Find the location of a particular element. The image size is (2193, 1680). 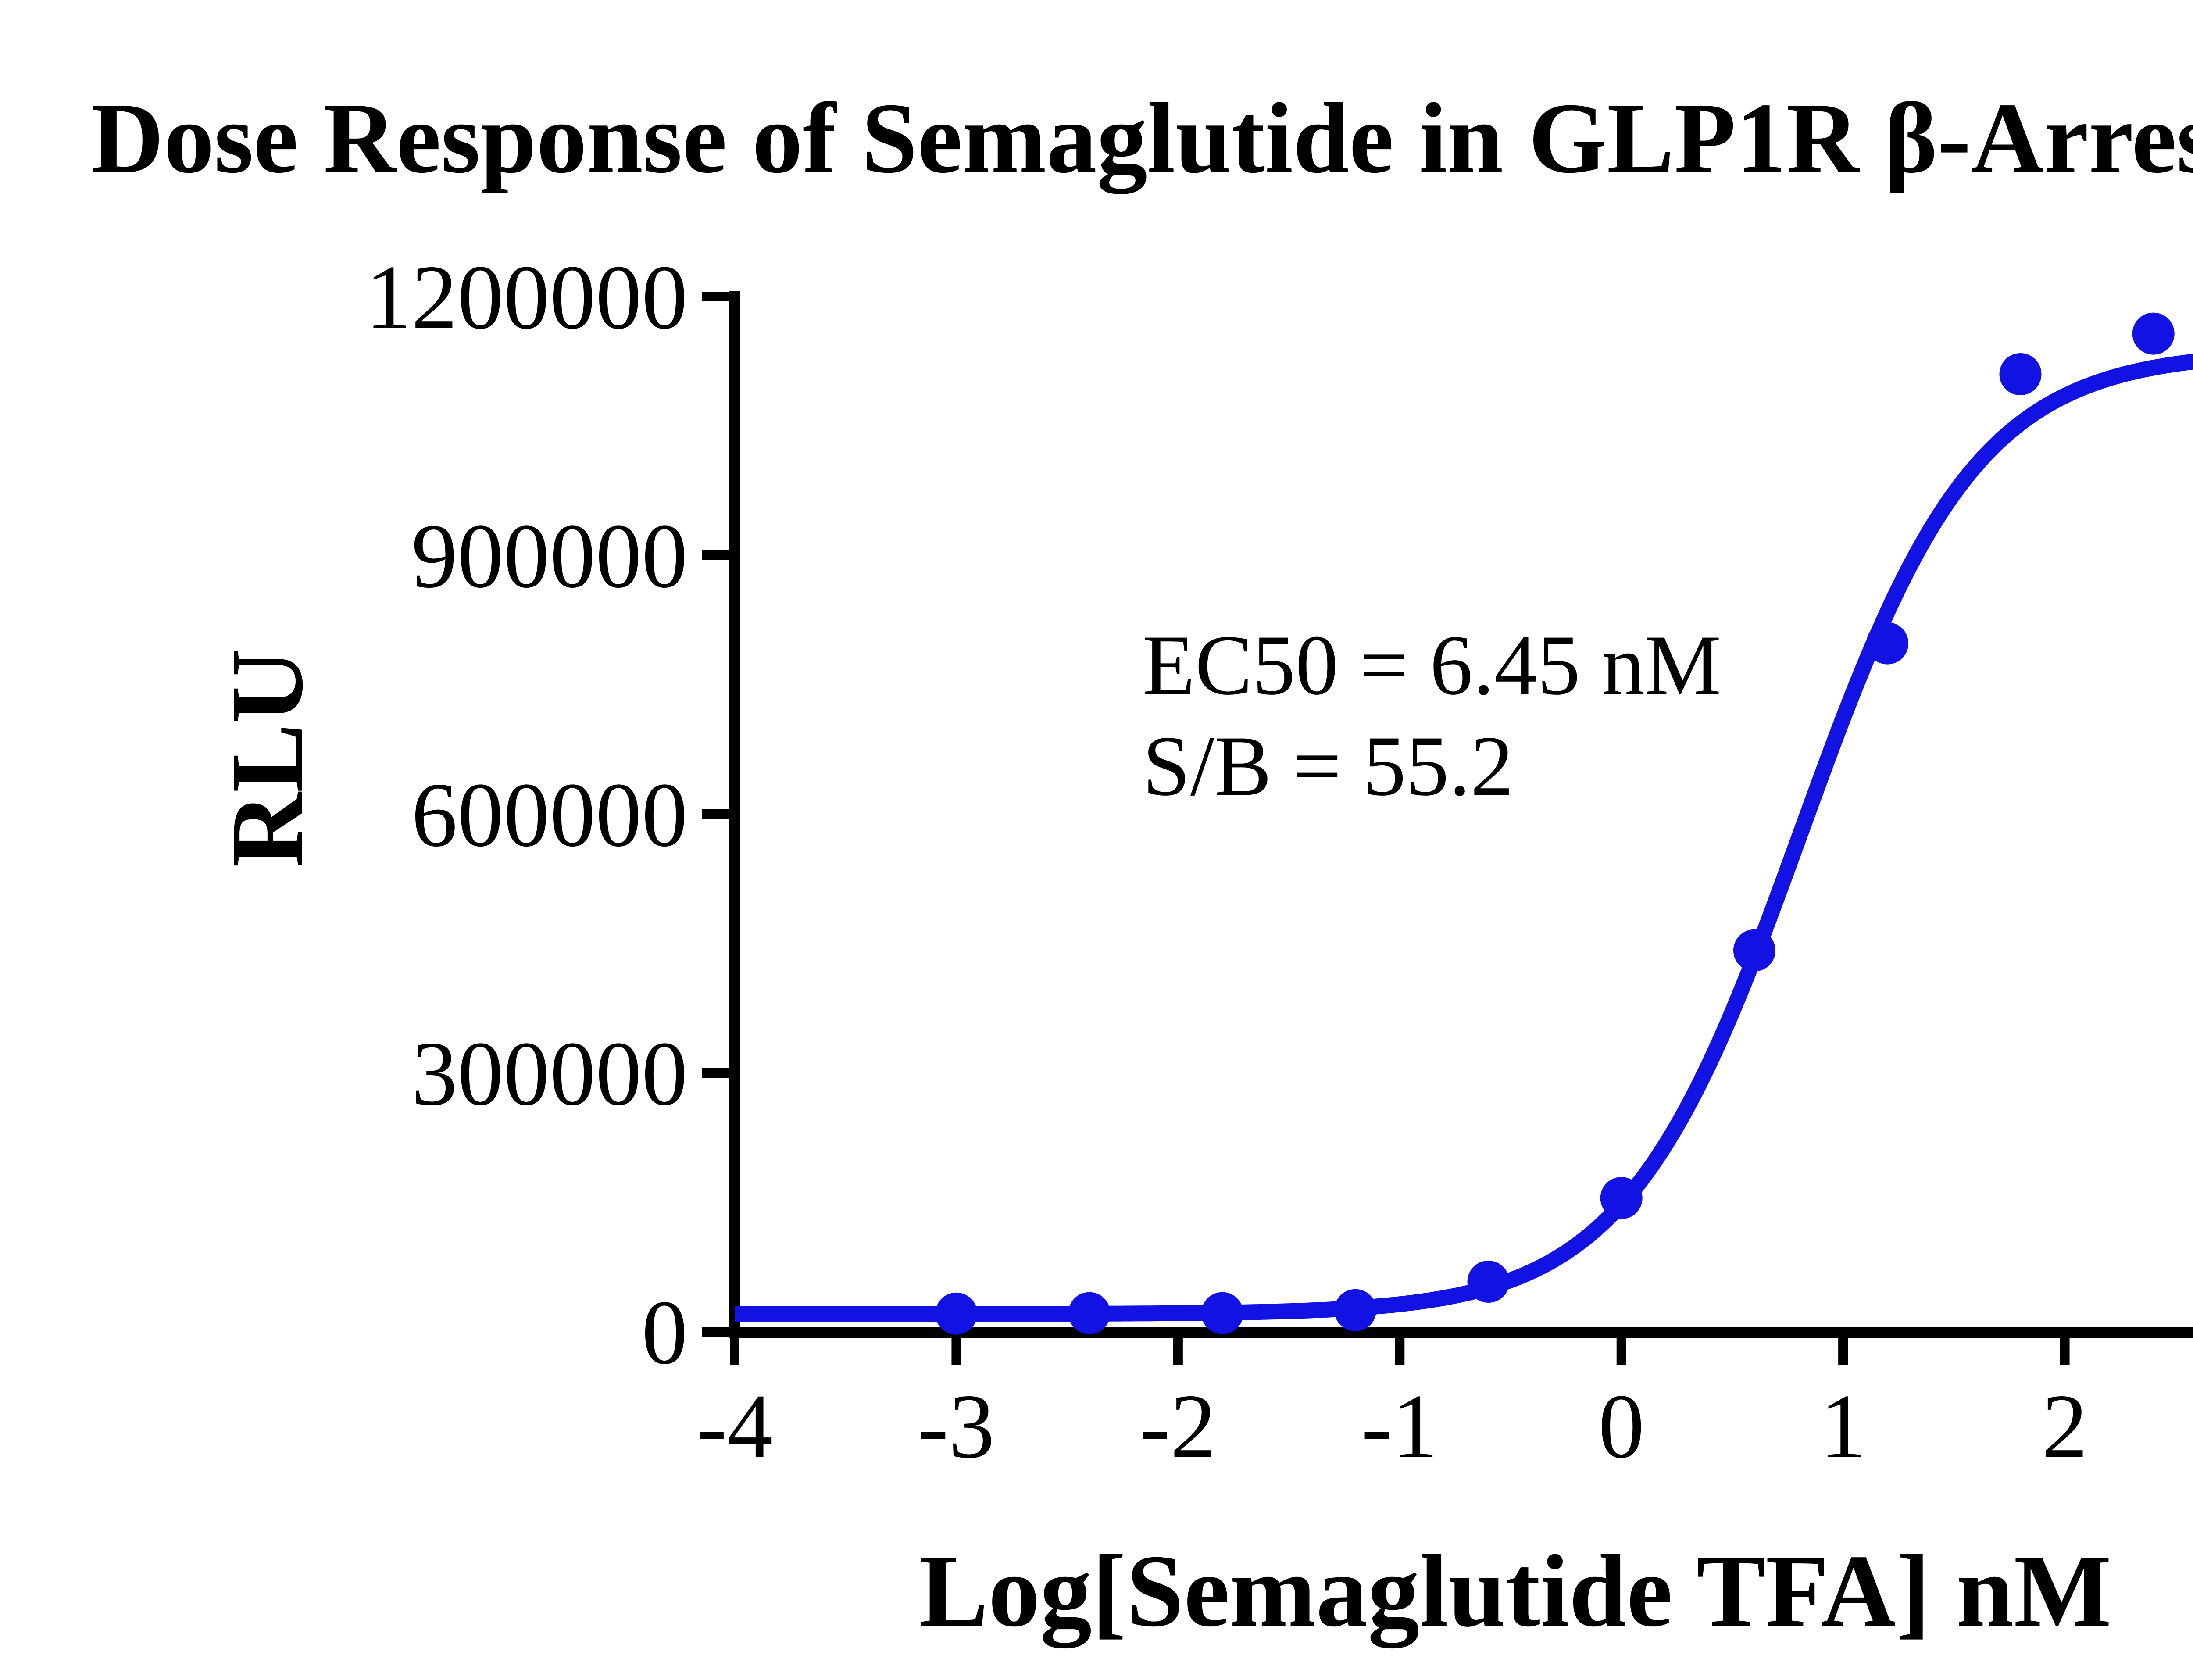

y-tick-label: 300000 is located at coordinates (549, 1074).